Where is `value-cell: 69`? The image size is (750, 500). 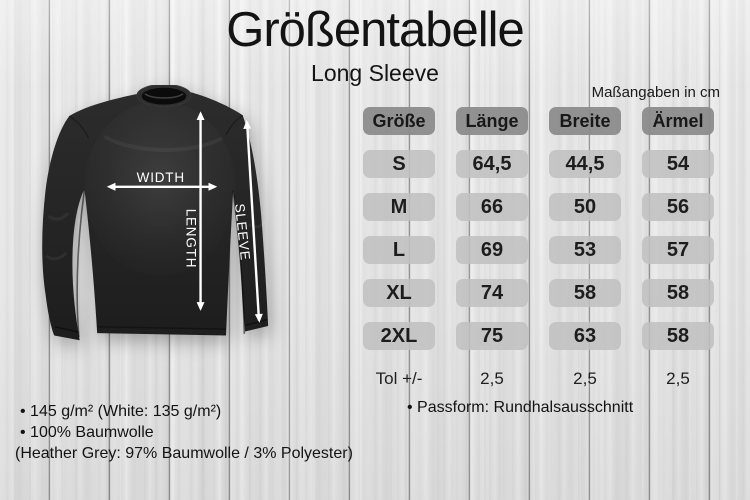 value-cell: 69 is located at coordinates (492, 250).